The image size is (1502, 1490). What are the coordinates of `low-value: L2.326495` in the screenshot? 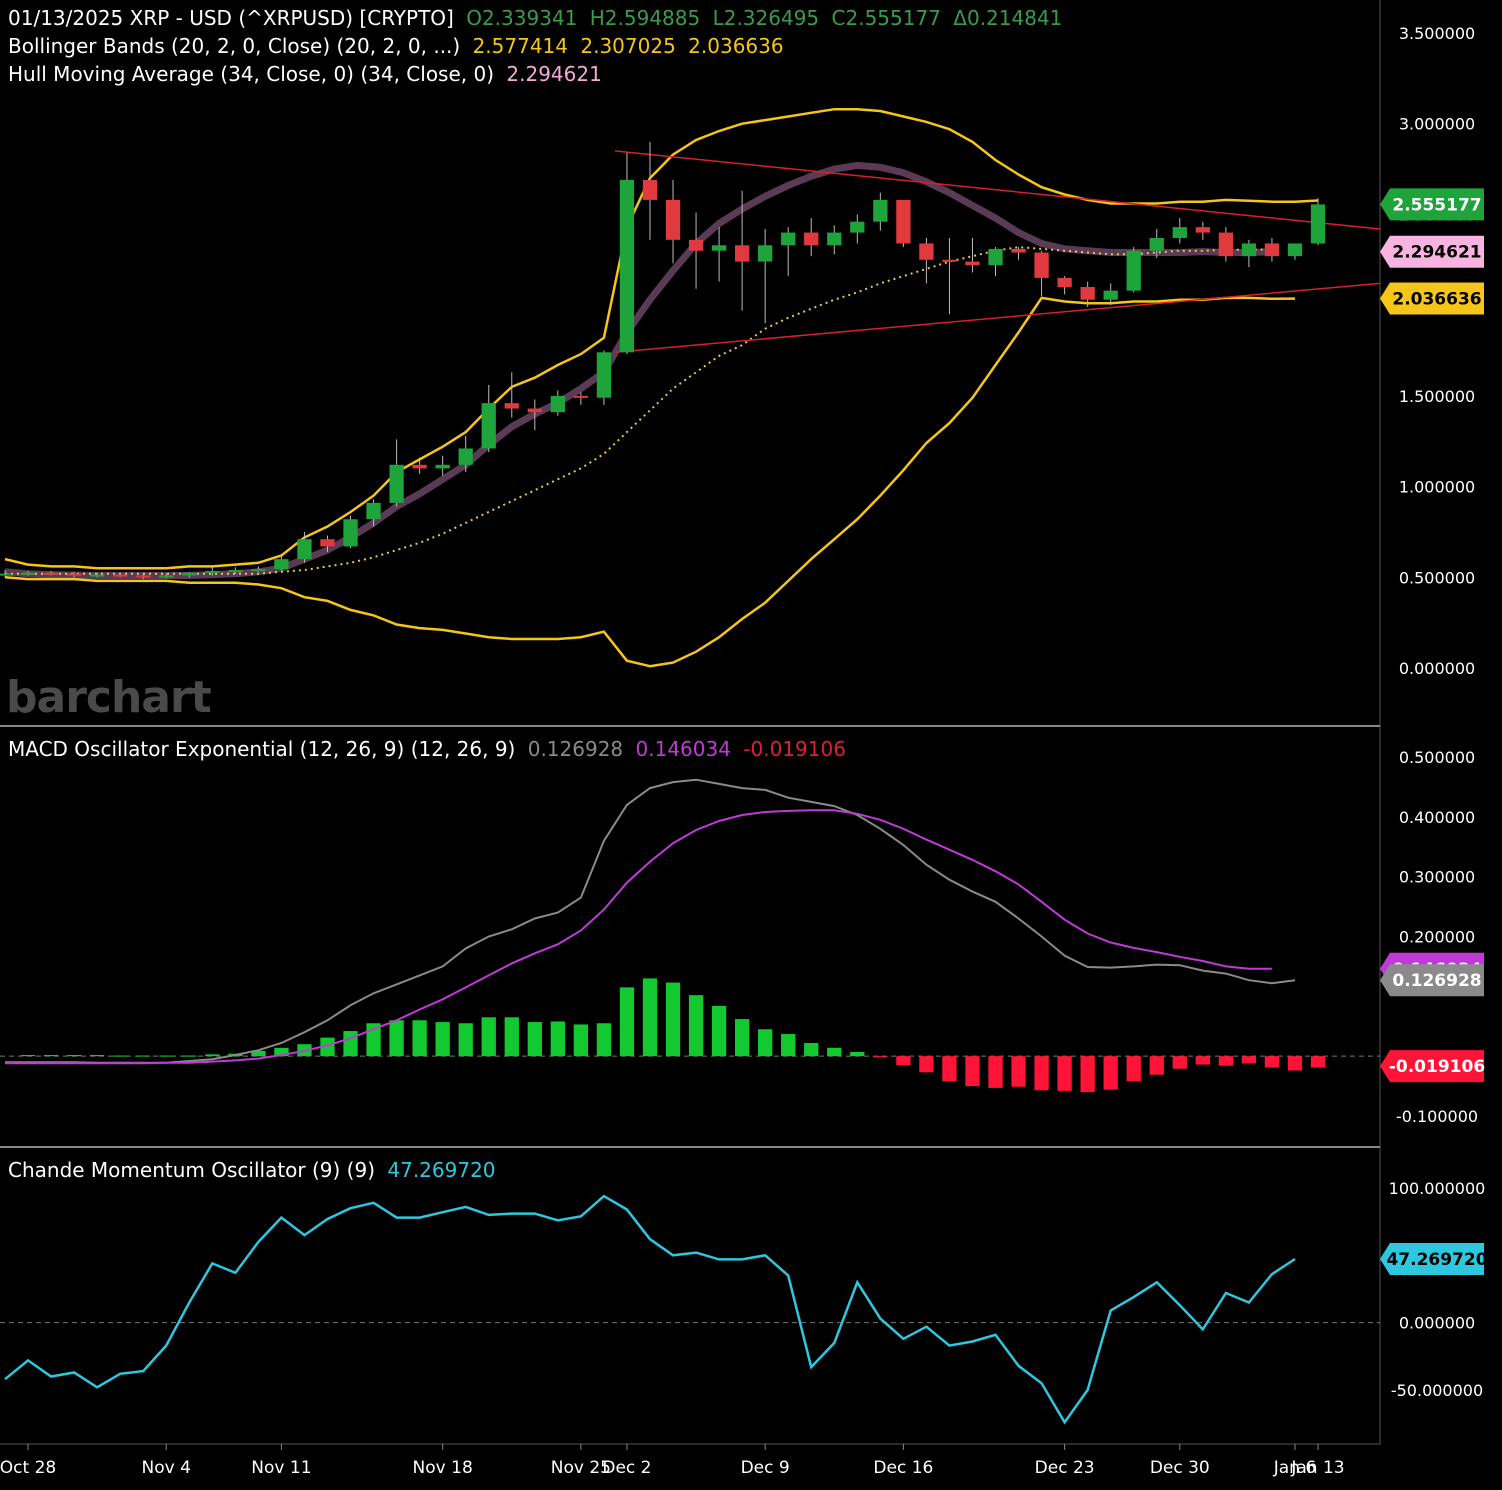 It's located at (766, 18).